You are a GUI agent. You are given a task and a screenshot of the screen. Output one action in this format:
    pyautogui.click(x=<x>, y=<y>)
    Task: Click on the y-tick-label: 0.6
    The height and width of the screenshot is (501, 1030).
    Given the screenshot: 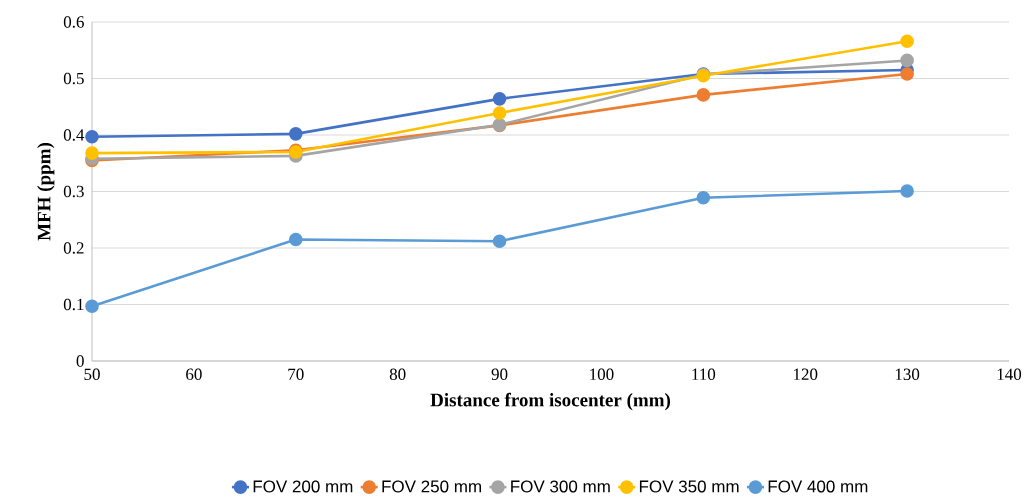 What is the action you would take?
    pyautogui.click(x=73, y=22)
    